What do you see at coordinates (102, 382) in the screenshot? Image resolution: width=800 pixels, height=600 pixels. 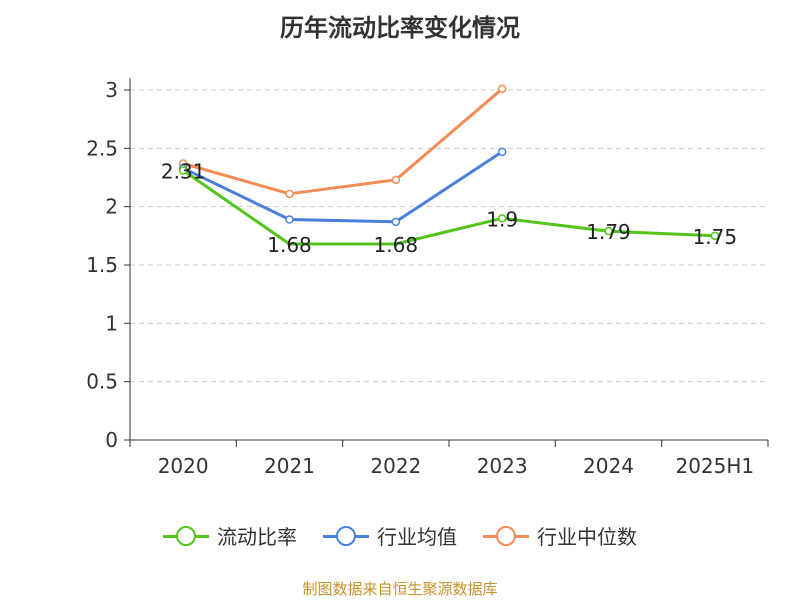 I see `y-tick-label: 0.5` at bounding box center [102, 382].